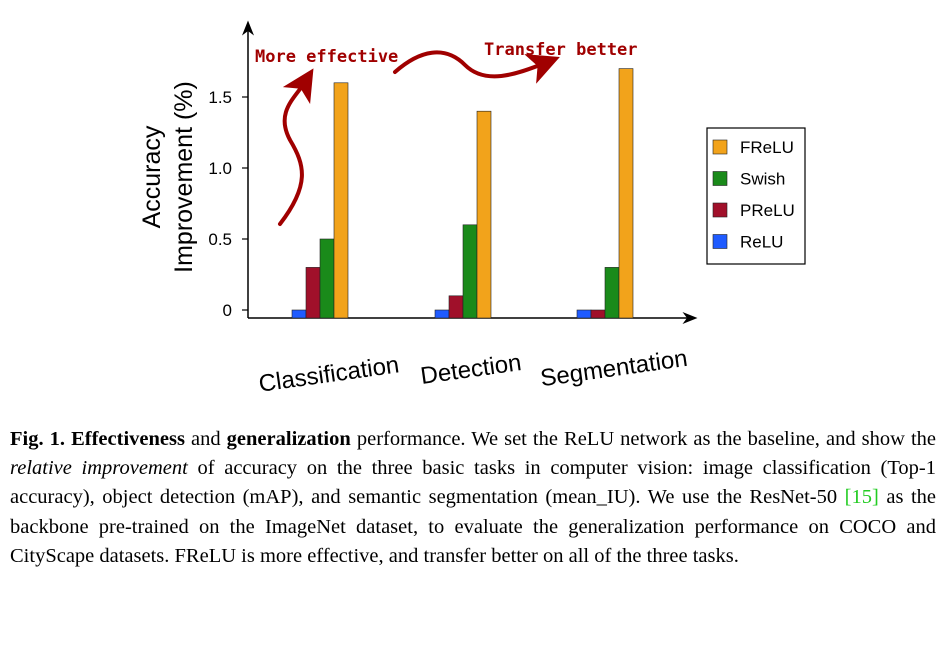  What do you see at coordinates (341, 200) in the screenshot?
I see `bar-frelu-classification` at bounding box center [341, 200].